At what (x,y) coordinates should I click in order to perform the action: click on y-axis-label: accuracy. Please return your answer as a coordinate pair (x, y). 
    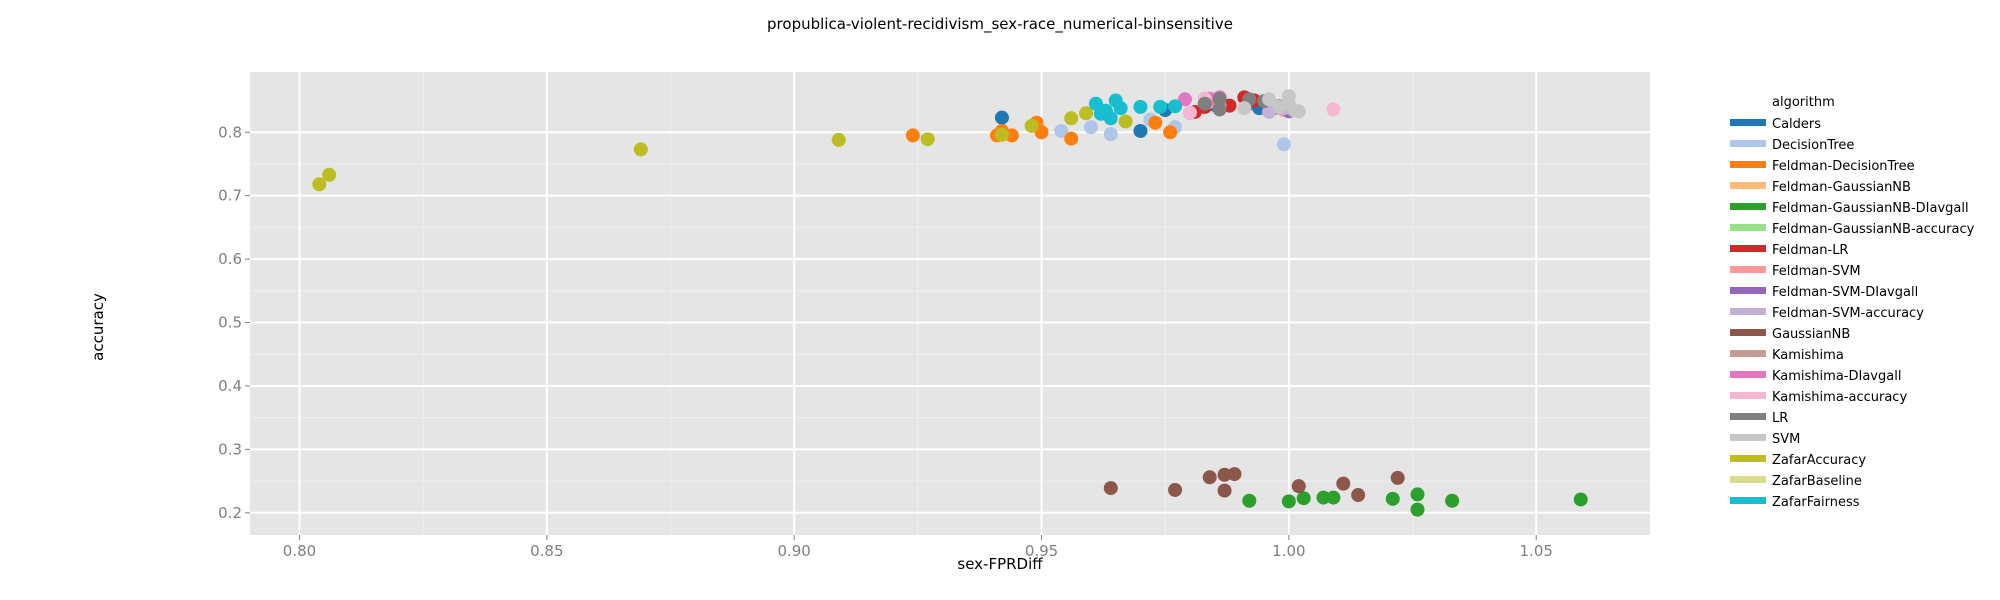
    Looking at the image, I should click on (98, 327).